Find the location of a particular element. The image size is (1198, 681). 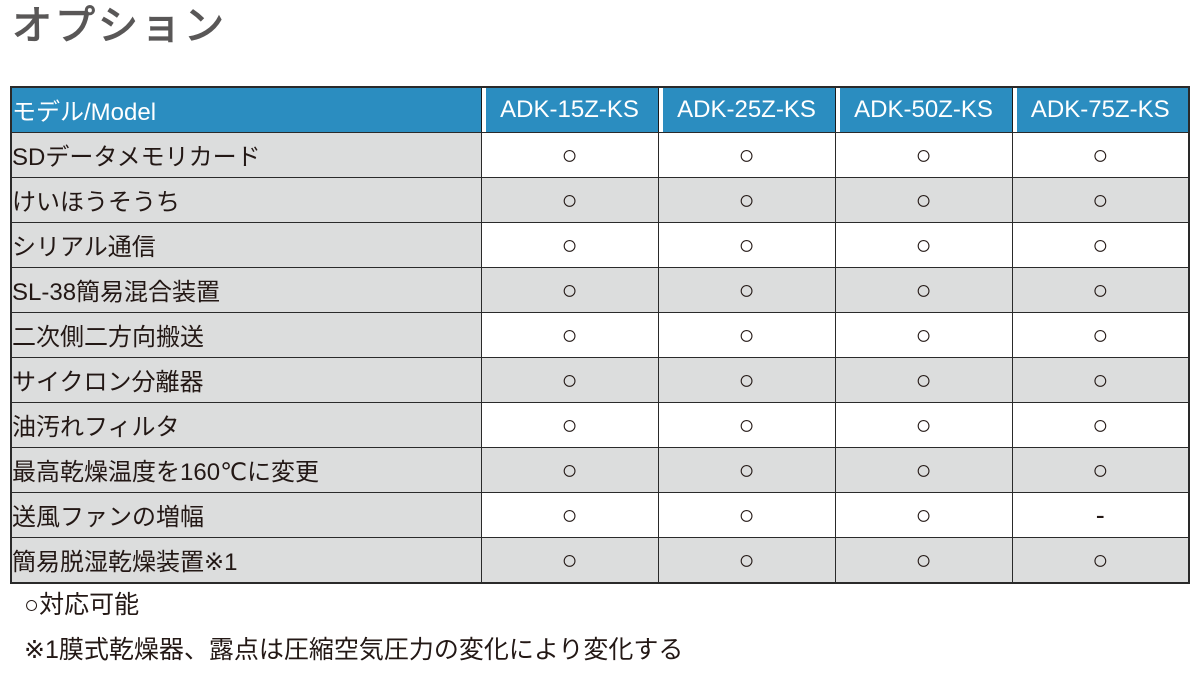

column-header-adk-75z-ks: ADK-75Z-KS is located at coordinates (1100, 110).